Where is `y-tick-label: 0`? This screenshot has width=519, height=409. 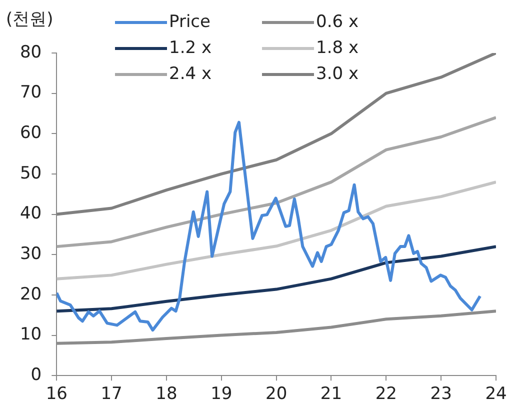 y-tick-label: 0 is located at coordinates (36, 375).